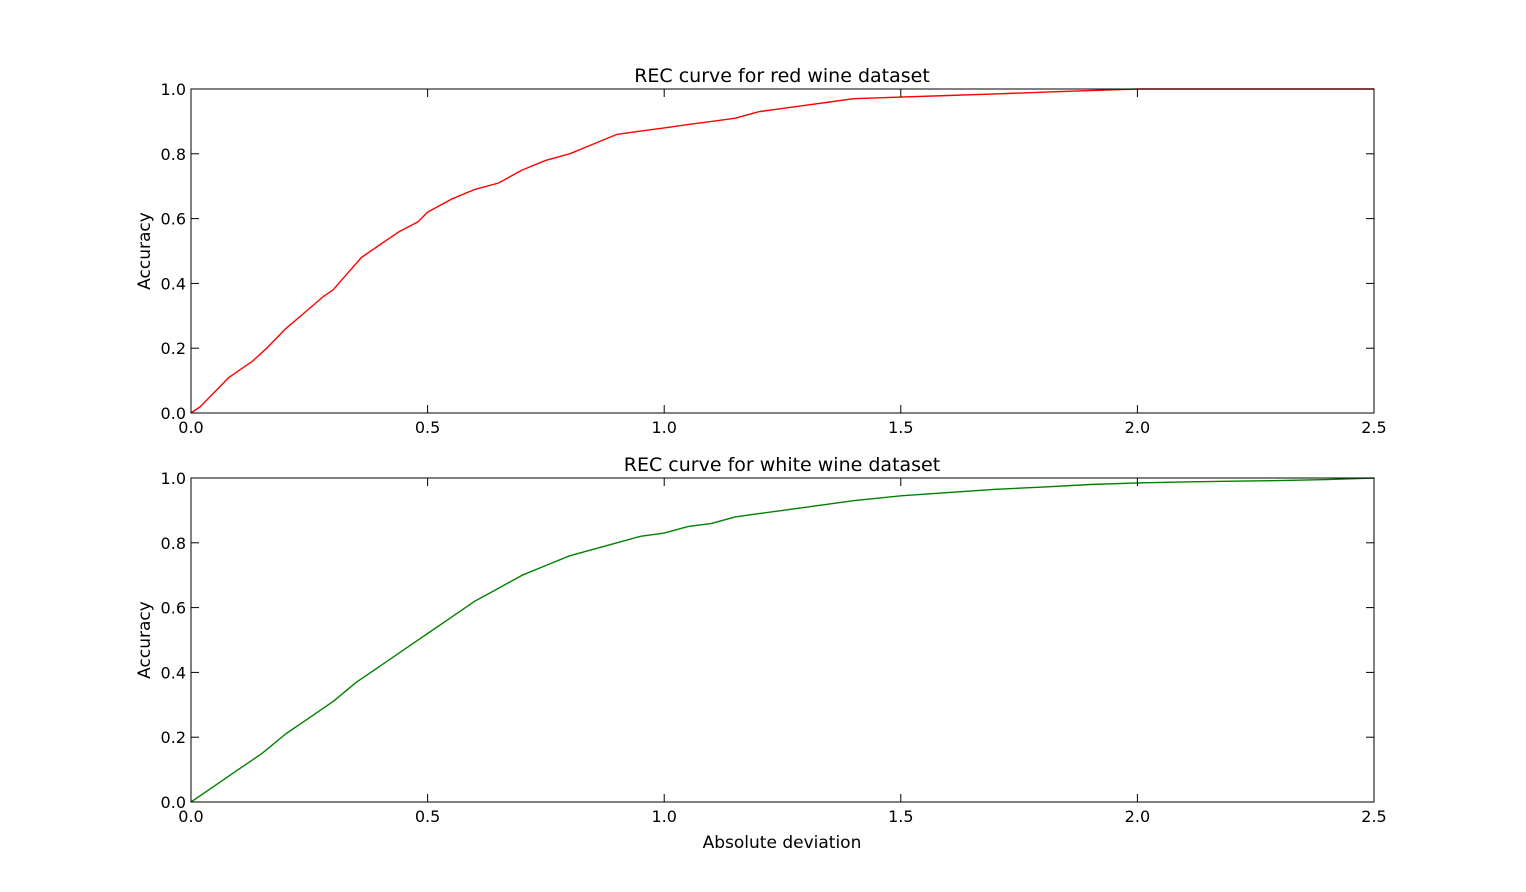  What do you see at coordinates (782, 843) in the screenshot?
I see `x-axis-label: Absolute deviation` at bounding box center [782, 843].